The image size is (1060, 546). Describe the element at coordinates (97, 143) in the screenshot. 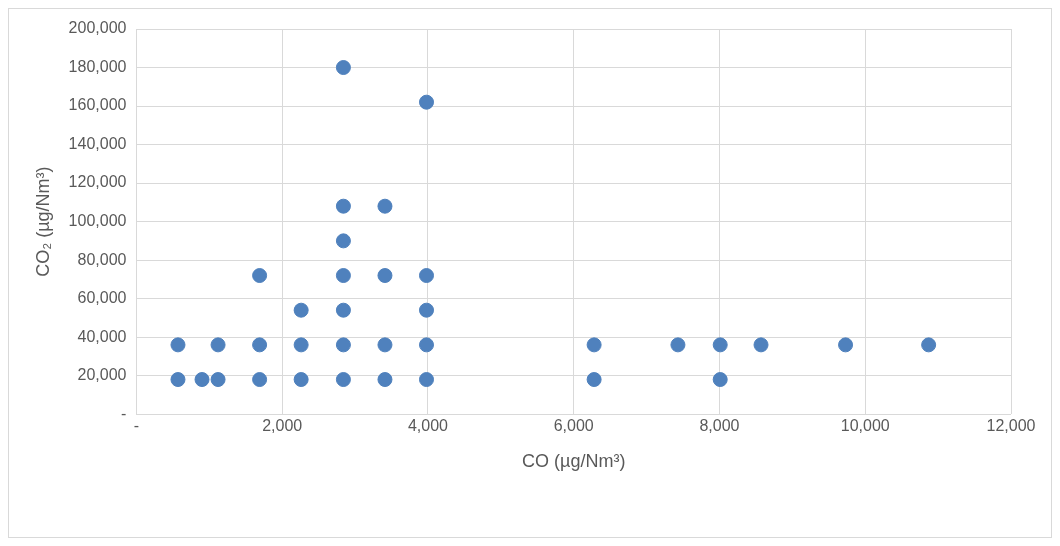

I see `y-tick-label: 140,000` at that location.